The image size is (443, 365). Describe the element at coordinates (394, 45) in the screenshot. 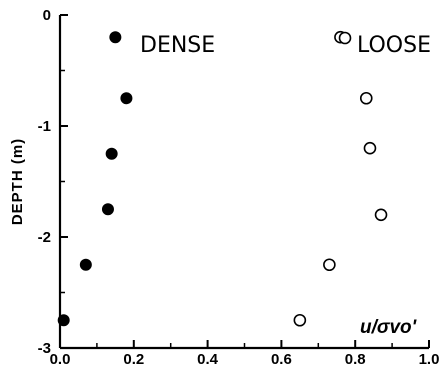

I see `legend-label-loose: LOOSE` at that location.